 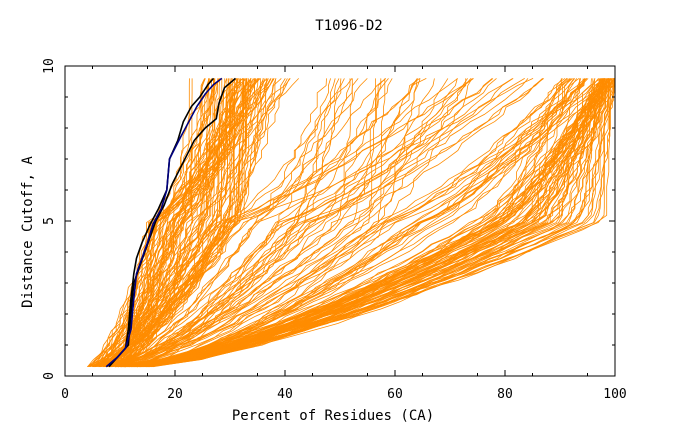 I want to click on x-tick-label: 100, so click(x=614, y=394).